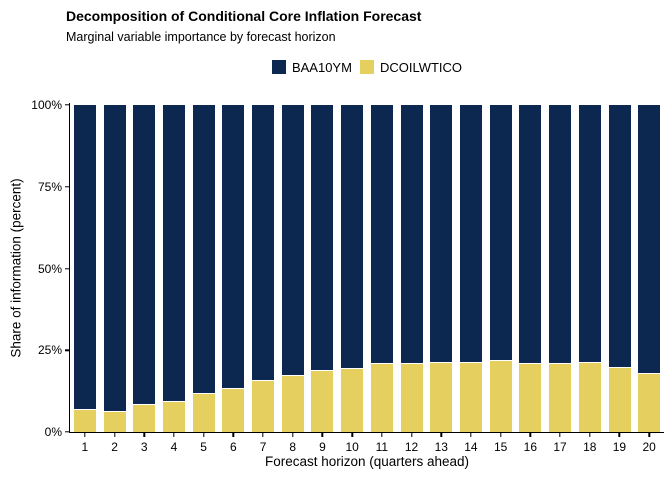 The image size is (672, 480). I want to click on x-tick-label-1: 1, so click(85, 447).